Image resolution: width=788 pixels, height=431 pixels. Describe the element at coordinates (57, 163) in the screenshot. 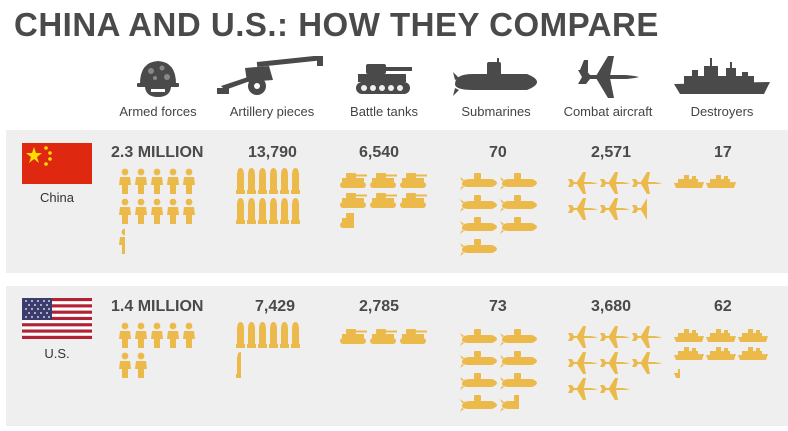

I see `china-flag-icon` at that location.